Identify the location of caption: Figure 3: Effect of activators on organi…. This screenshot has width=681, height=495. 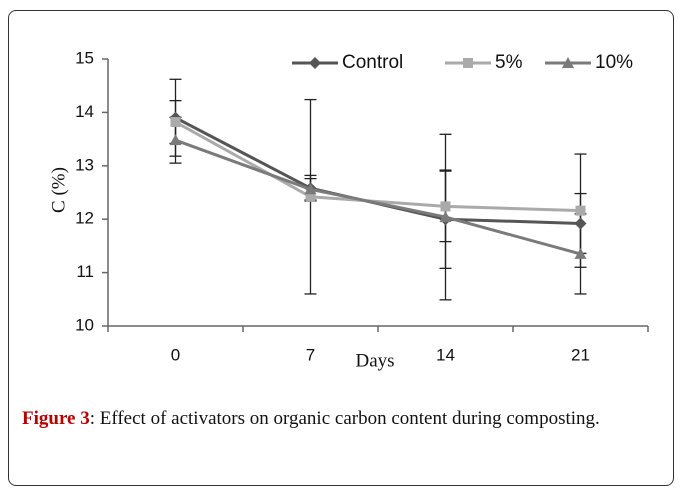
(340, 418).